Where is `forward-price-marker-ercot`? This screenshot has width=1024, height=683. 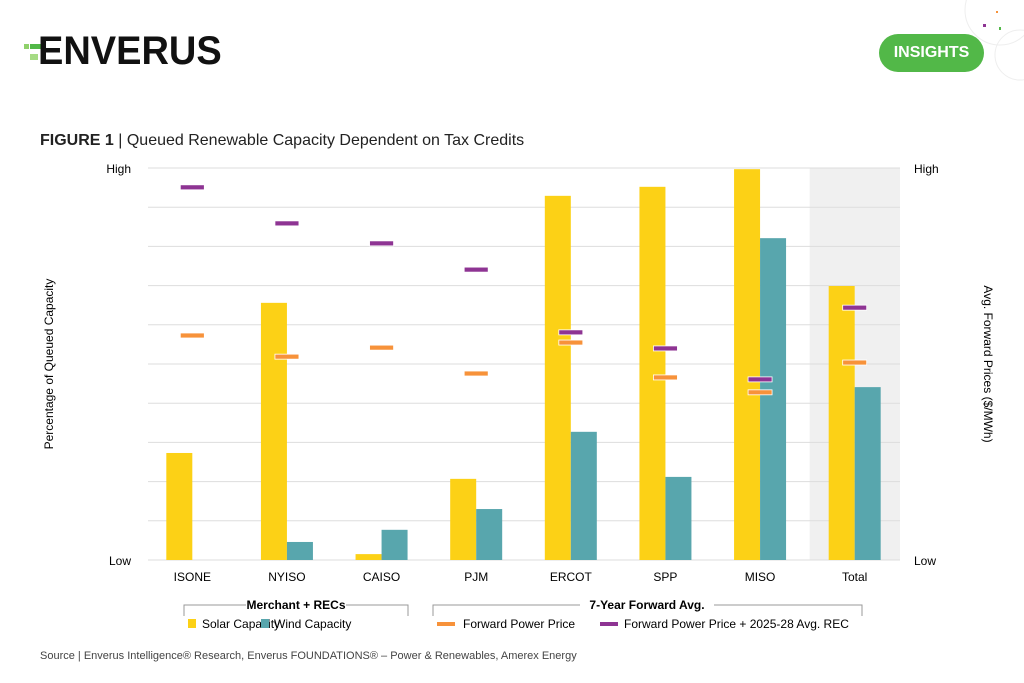 forward-price-marker-ercot is located at coordinates (571, 342).